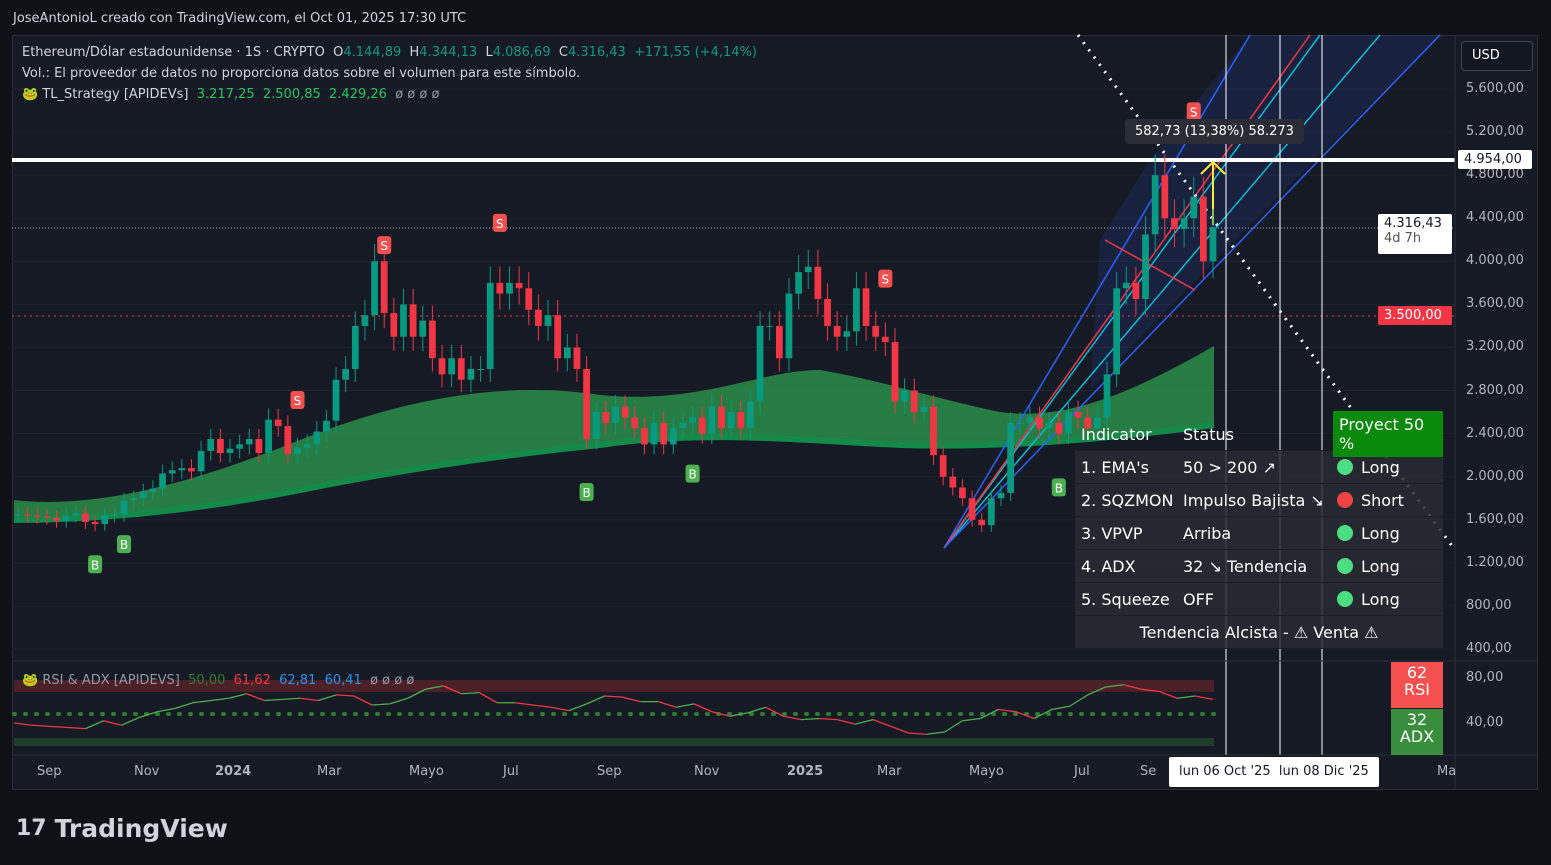 The image size is (1551, 865). Describe the element at coordinates (1485, 677) in the screenshot. I see `rsi-tick: 80,00` at that location.